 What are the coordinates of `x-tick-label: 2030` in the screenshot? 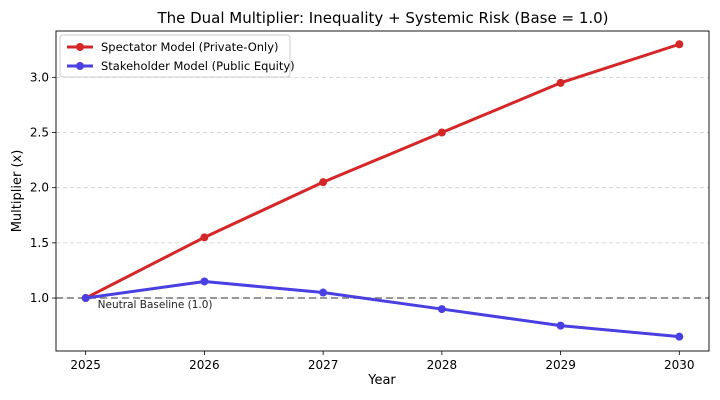 It's located at (679, 365).